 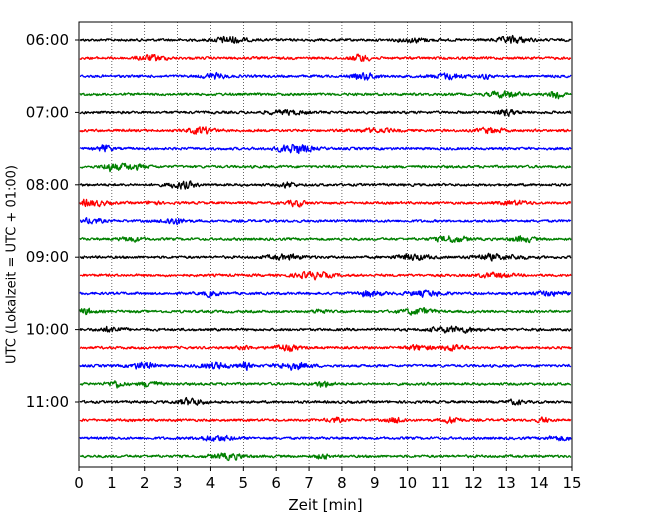 What do you see at coordinates (145, 483) in the screenshot?
I see `x-tick-label-2: 2` at bounding box center [145, 483].